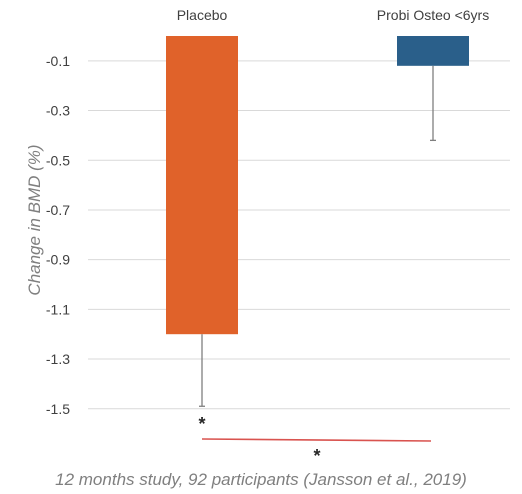  I want to click on category-label: Probi Osteo <6yrs, so click(433, 15).